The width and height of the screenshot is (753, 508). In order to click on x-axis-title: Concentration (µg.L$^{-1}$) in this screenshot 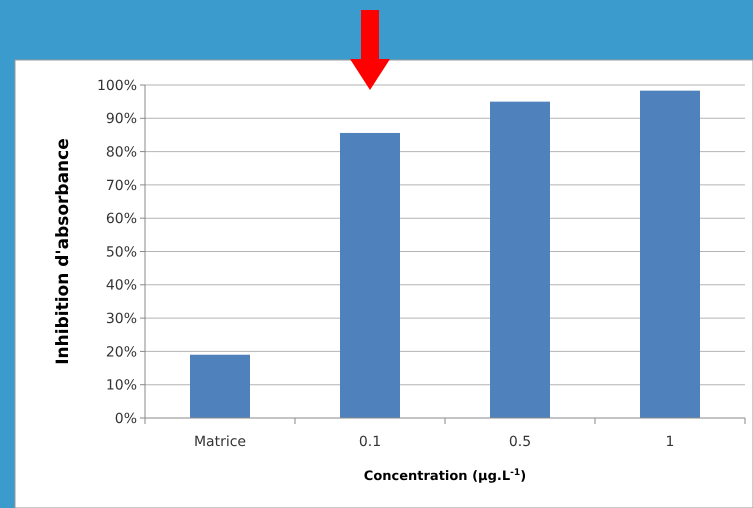, I will do `click(445, 476)`.